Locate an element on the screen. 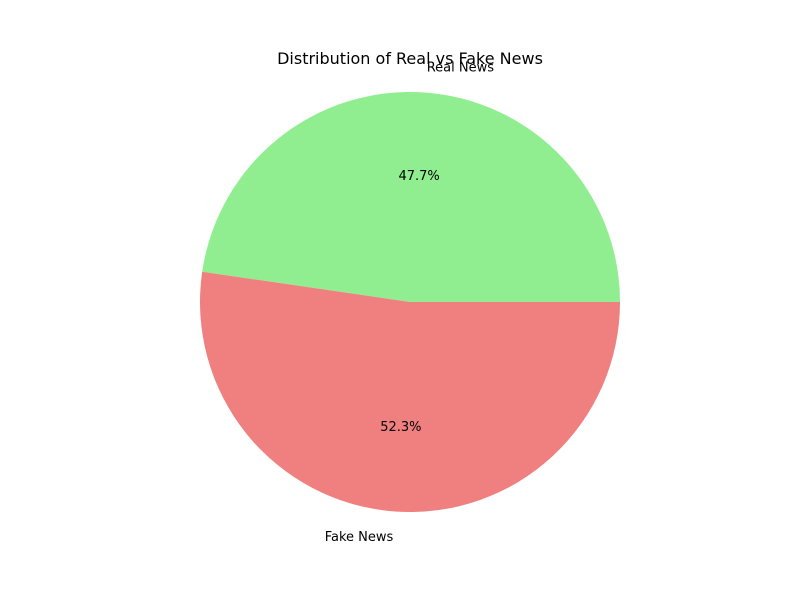  slice-percent-fake-news: 52.3% is located at coordinates (400, 427).